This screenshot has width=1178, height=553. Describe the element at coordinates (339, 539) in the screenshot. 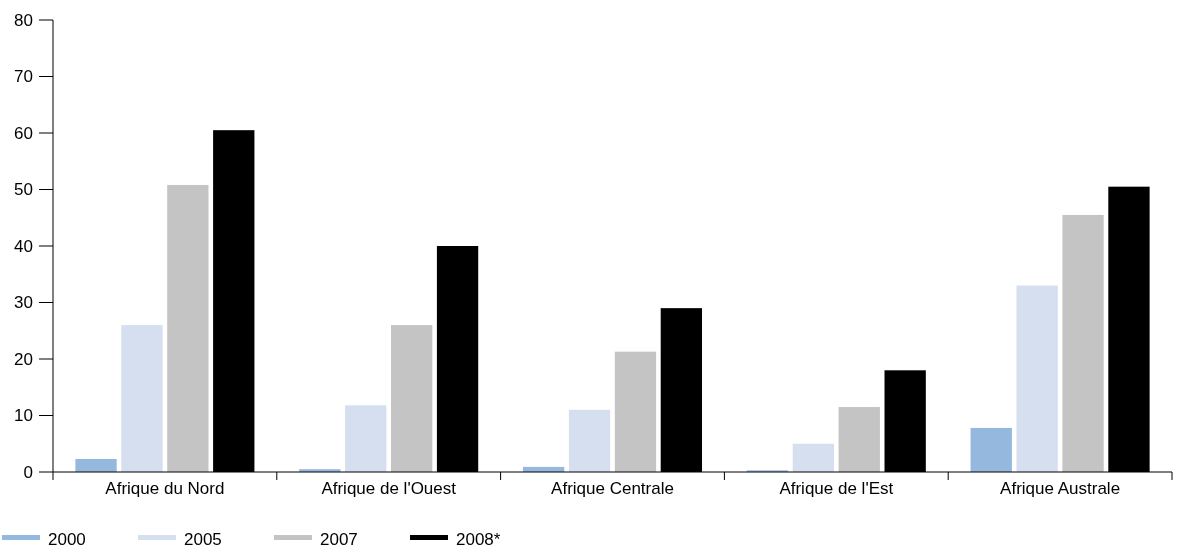

I see `legend-label: 2007` at that location.